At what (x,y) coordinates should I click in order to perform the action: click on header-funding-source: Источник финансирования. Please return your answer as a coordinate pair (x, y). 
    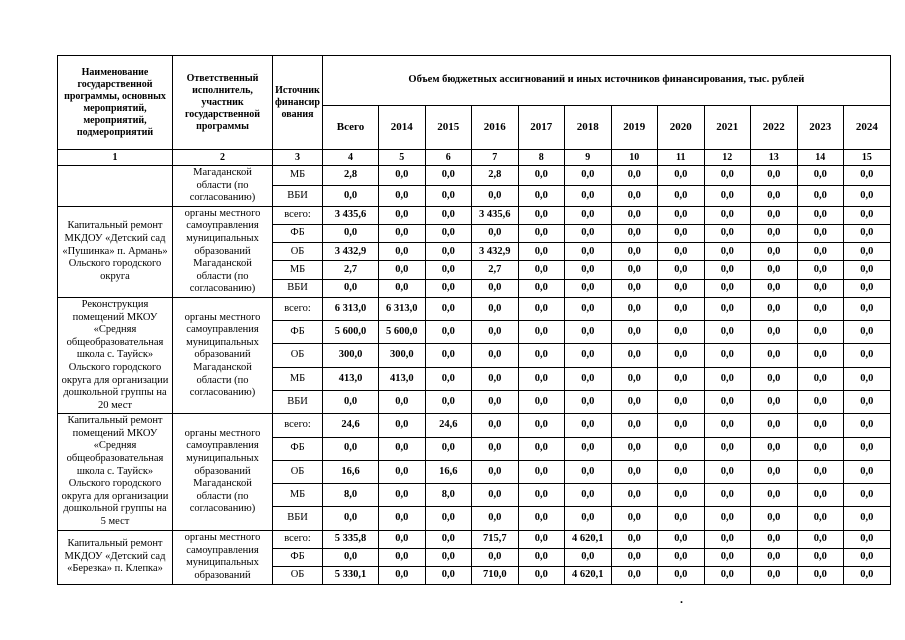
    Looking at the image, I should click on (297, 102).